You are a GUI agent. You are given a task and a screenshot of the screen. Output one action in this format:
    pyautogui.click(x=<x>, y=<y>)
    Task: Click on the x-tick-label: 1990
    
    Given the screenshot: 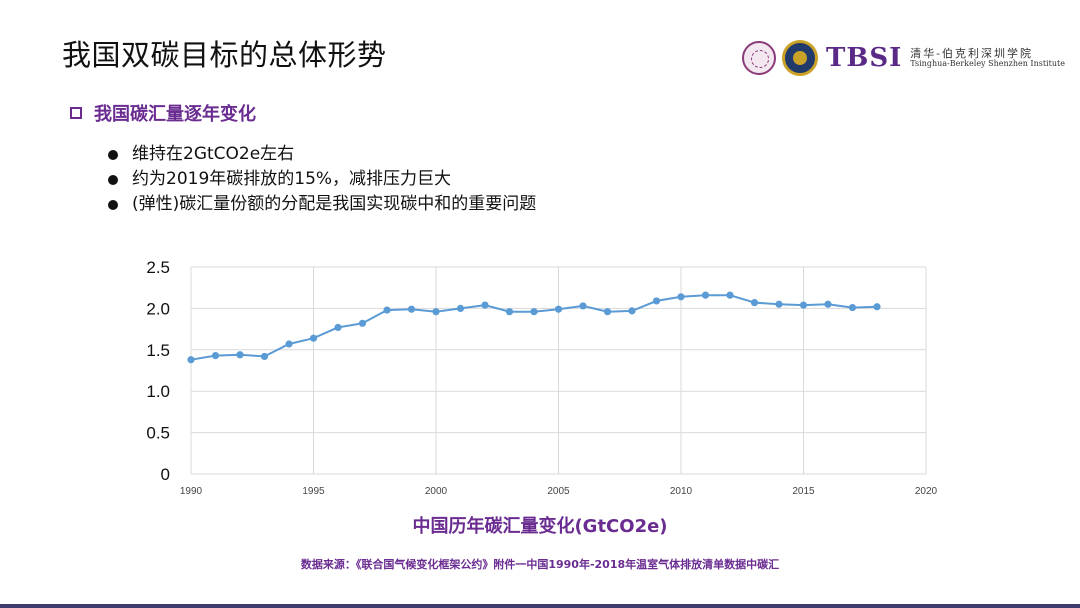 What is the action you would take?
    pyautogui.click(x=191, y=491)
    